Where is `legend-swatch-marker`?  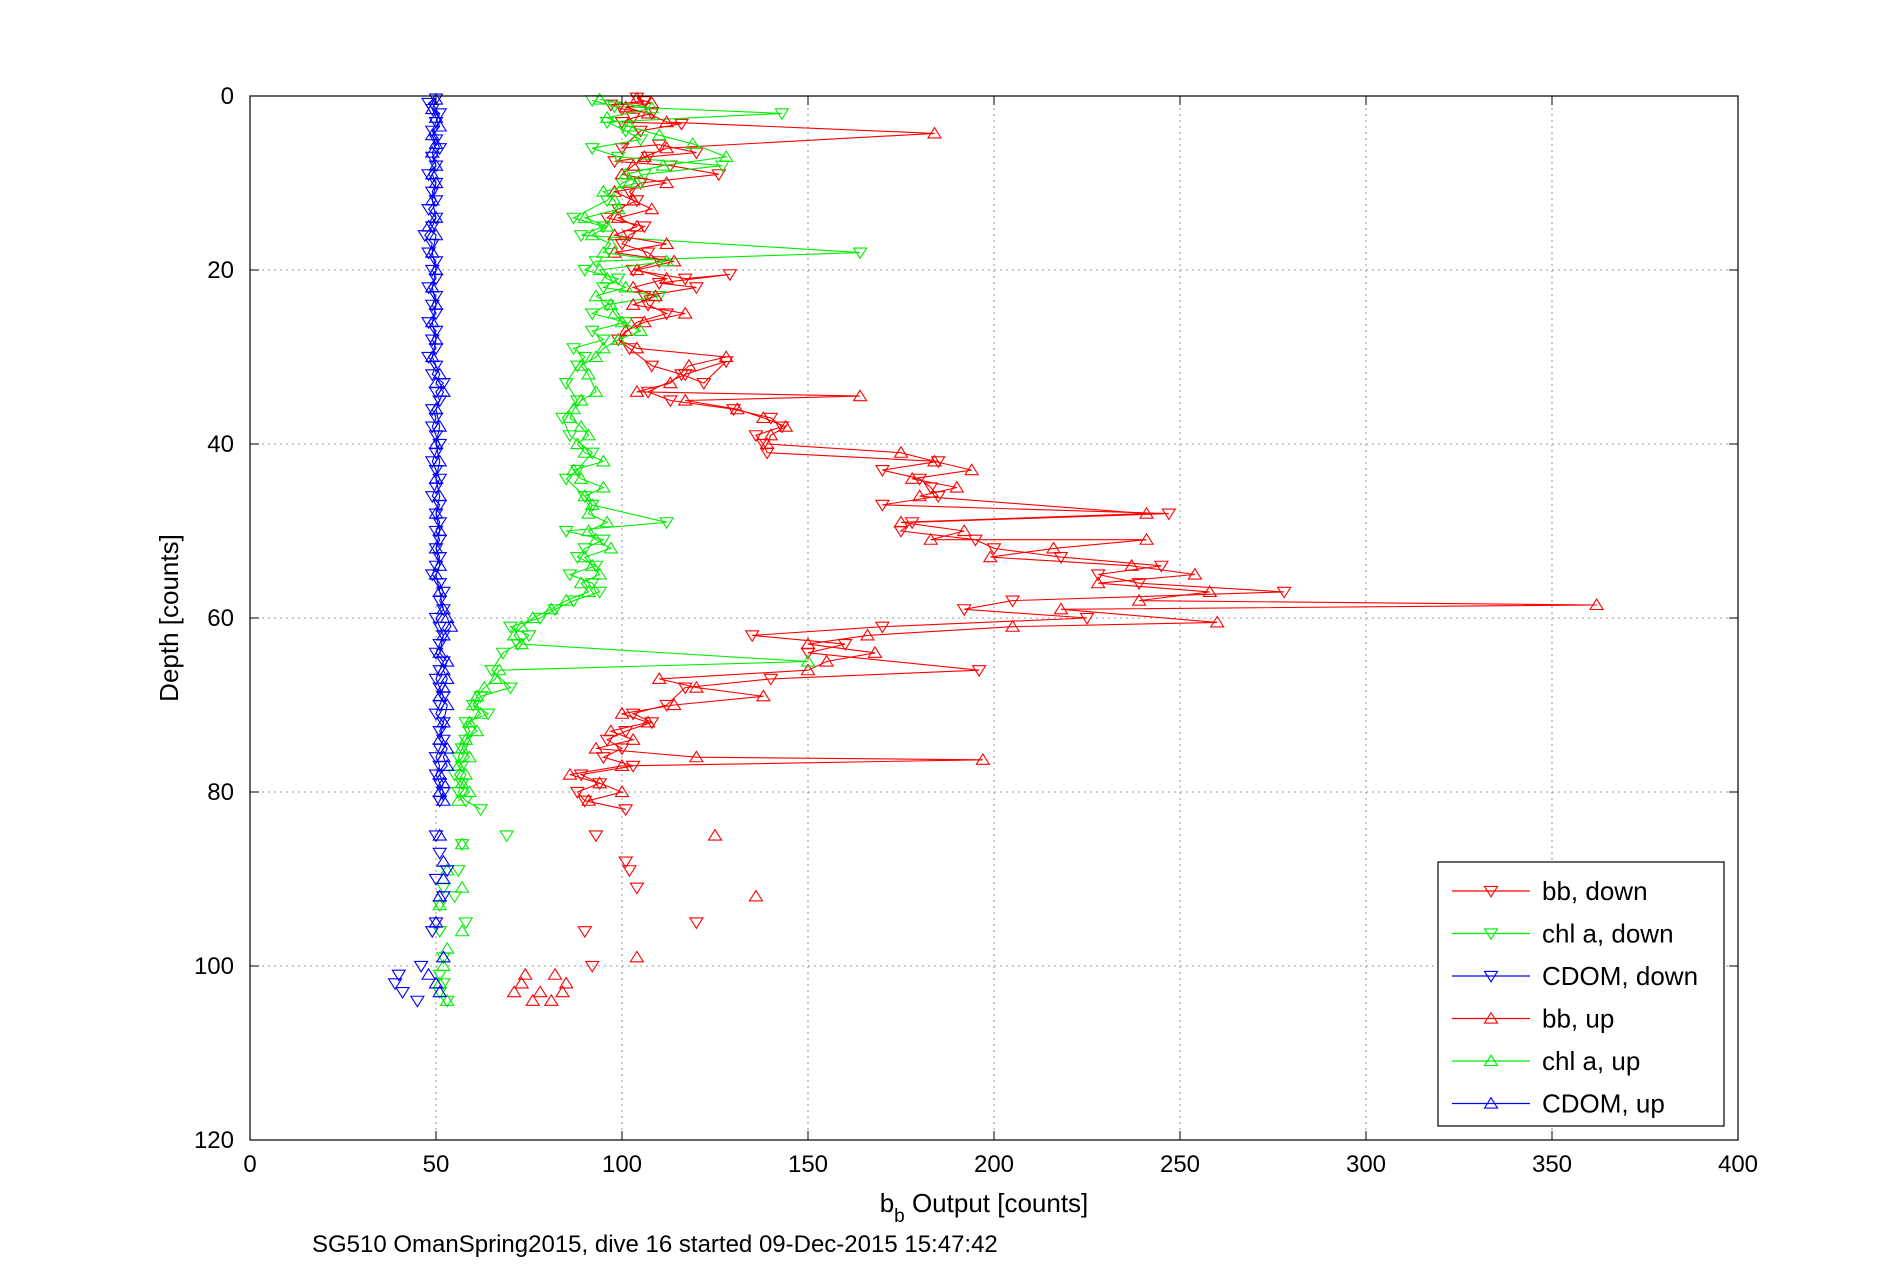 legend-swatch-marker is located at coordinates (1491, 891).